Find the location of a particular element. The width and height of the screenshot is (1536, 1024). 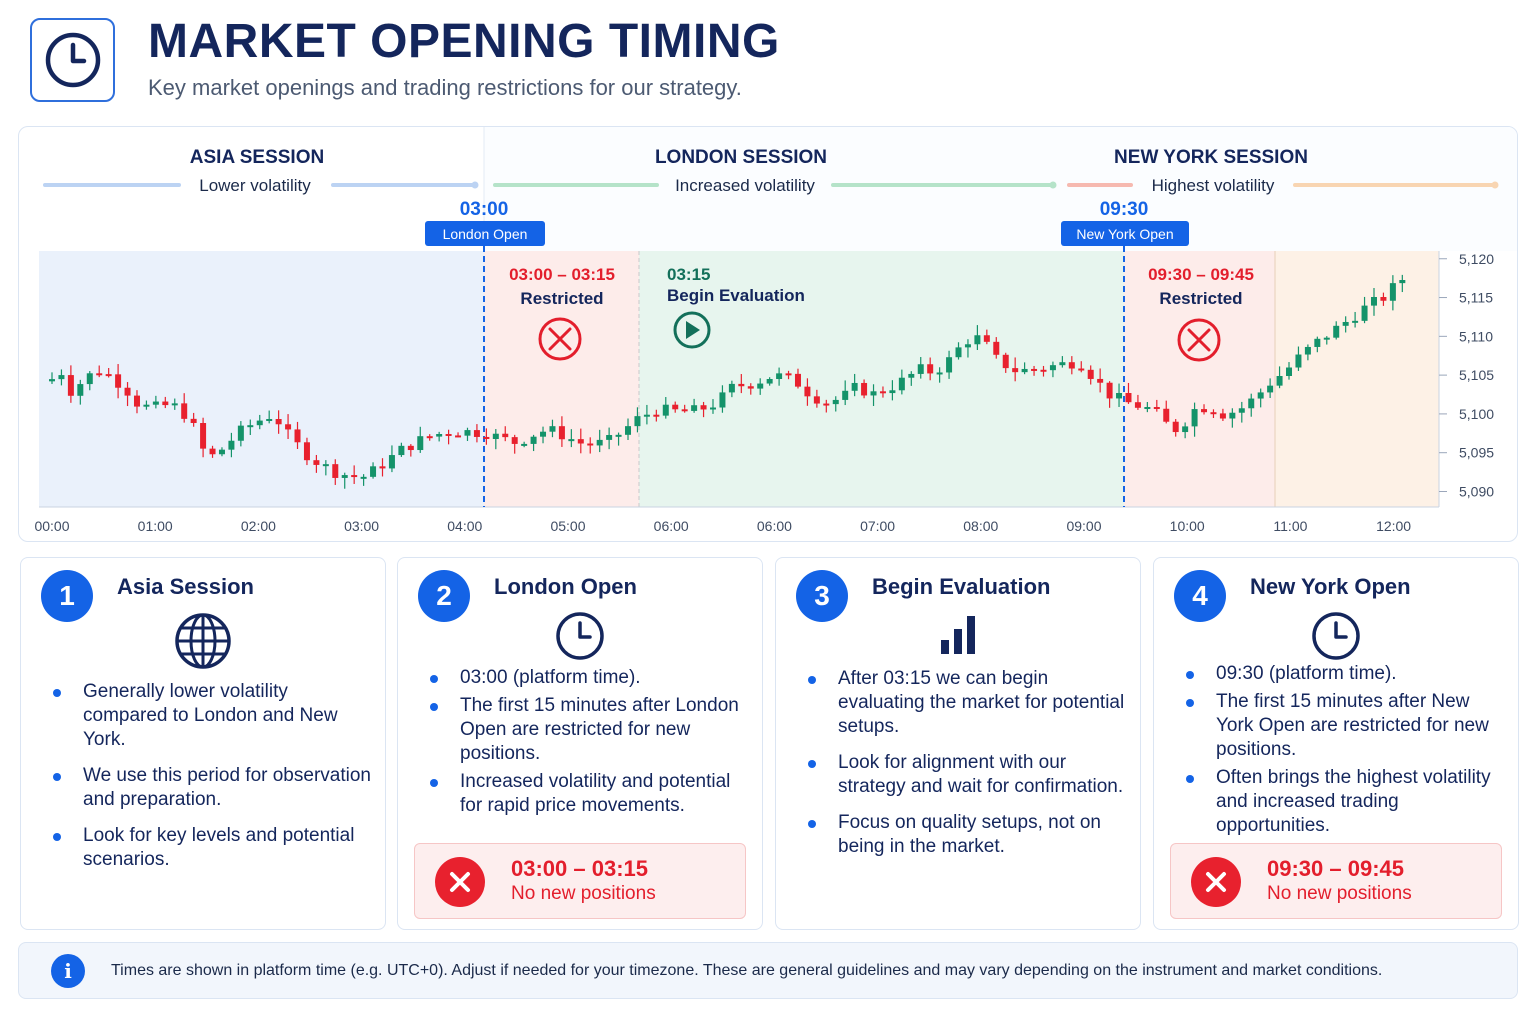

restriction-text: No new positions is located at coordinates (583, 893).